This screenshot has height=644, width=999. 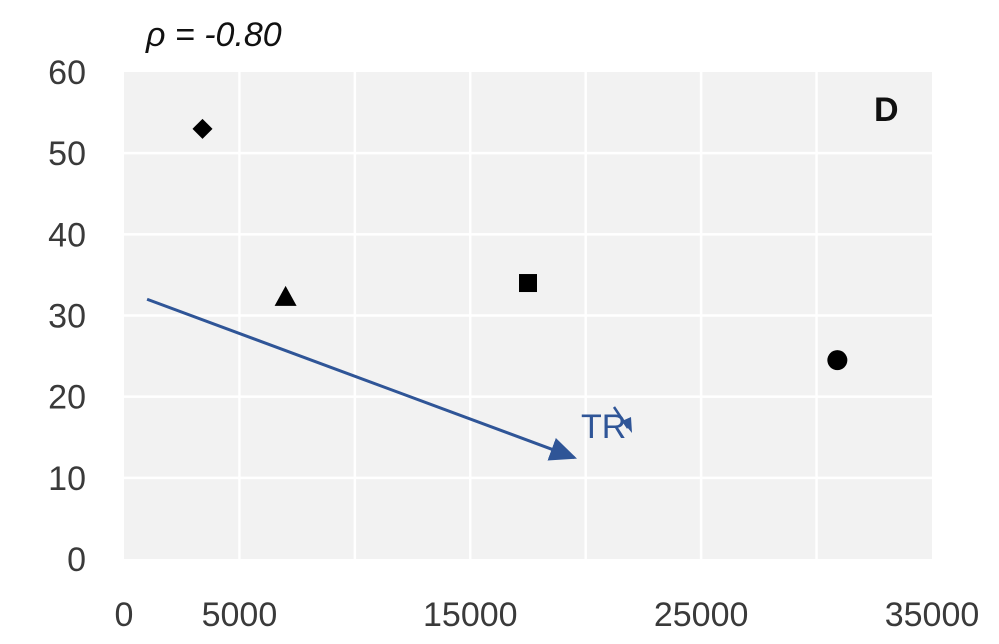 I want to click on panel-label: D, so click(x=886, y=110).